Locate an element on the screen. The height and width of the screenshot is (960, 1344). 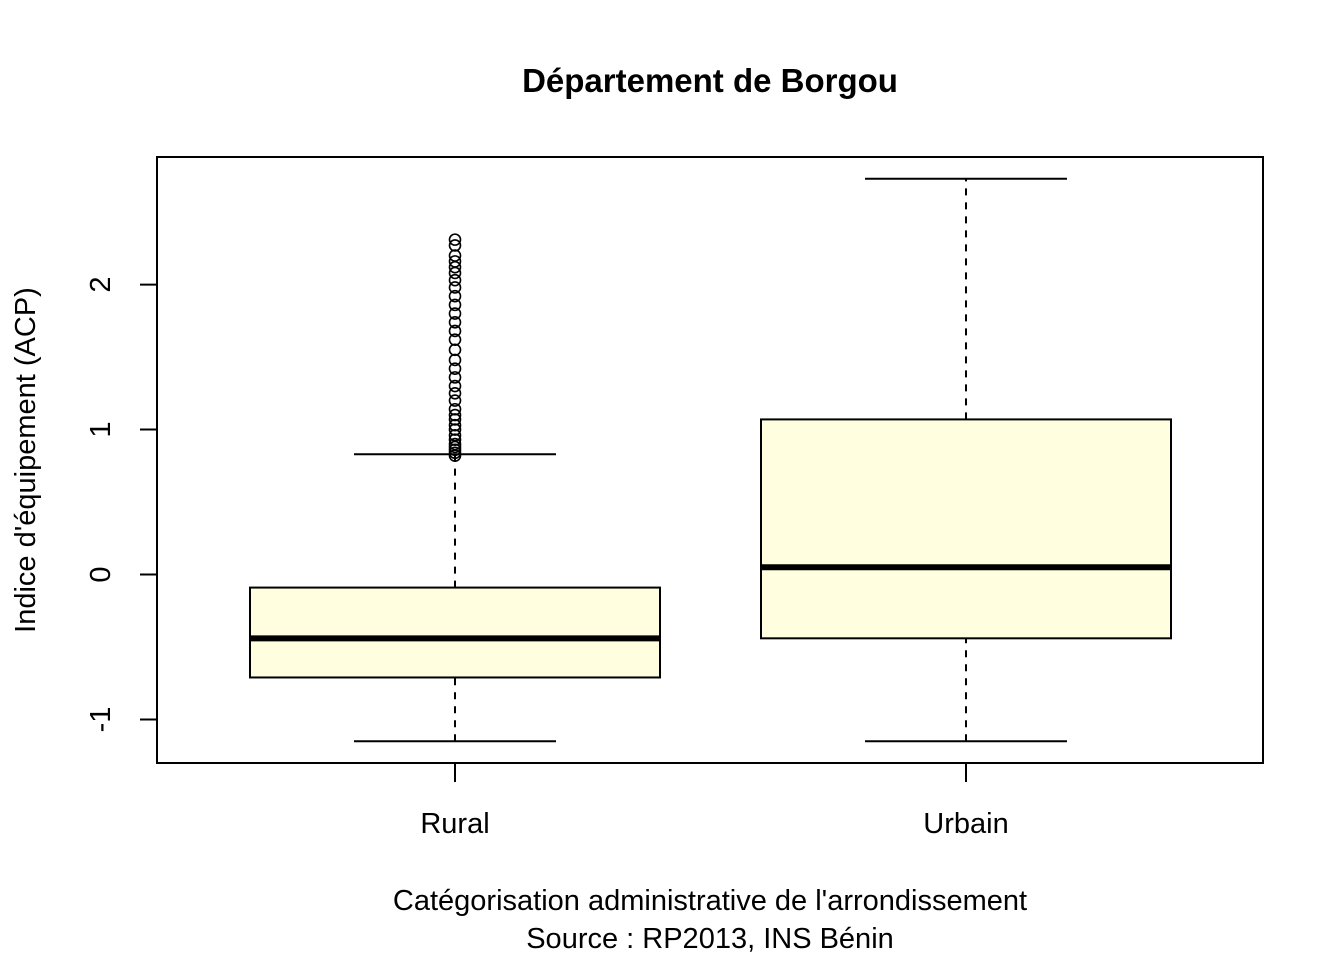
chart-title: Département de Borgou is located at coordinates (710, 80).